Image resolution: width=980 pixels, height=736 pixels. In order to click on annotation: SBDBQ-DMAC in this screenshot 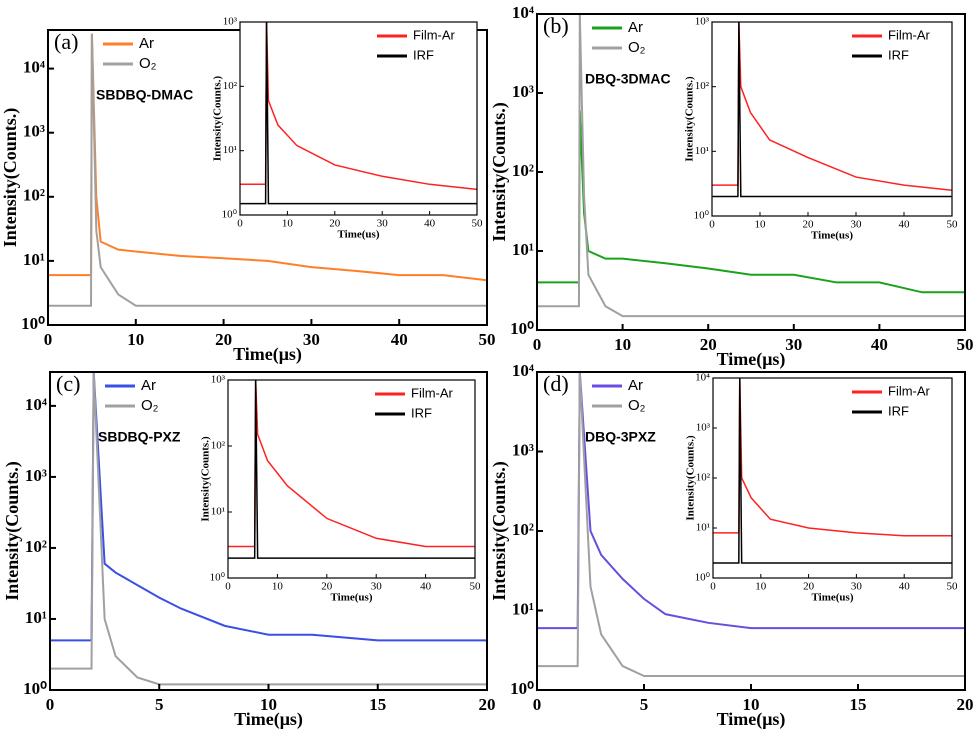, I will do `click(144, 95)`.